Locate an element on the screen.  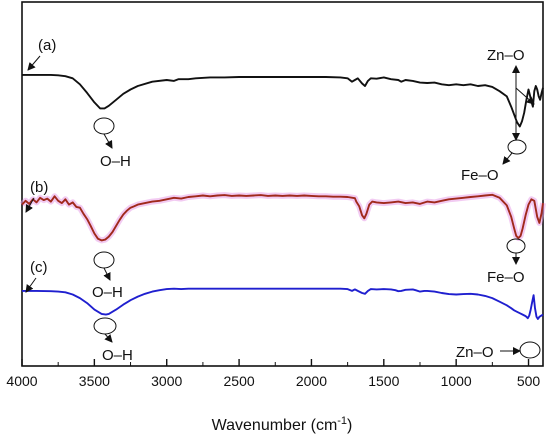
x-tick-label-1500: 1500 is located at coordinates (383, 381).